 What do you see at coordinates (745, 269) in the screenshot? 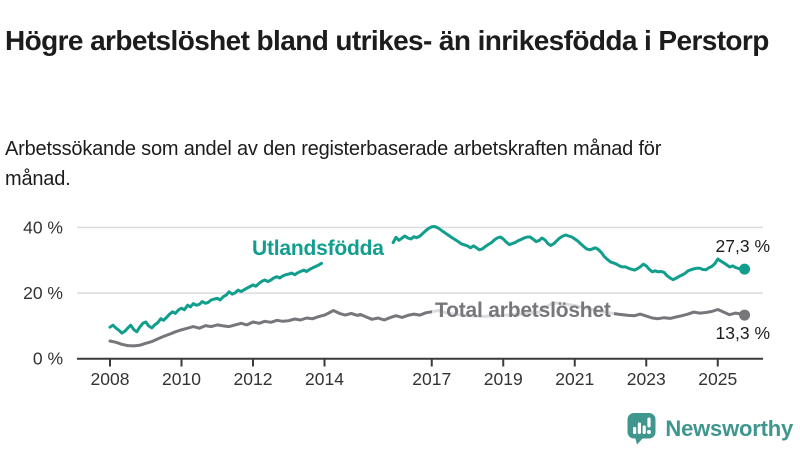
I see `series-end-dot-utlandsf-dda` at bounding box center [745, 269].